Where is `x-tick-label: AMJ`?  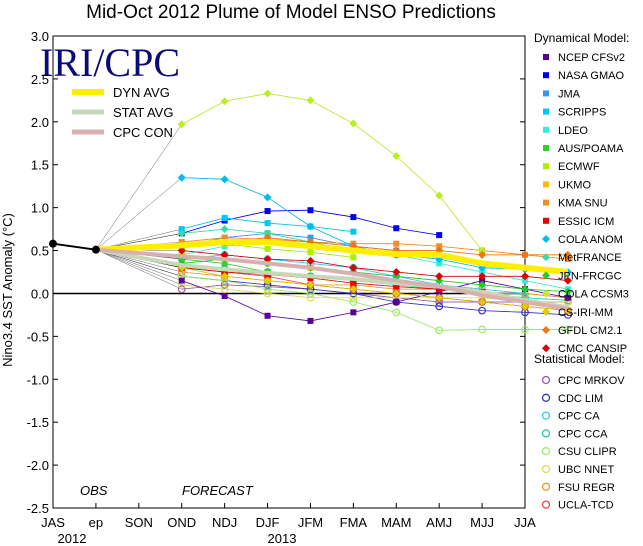
x-tick-label: AMJ is located at coordinates (439, 522).